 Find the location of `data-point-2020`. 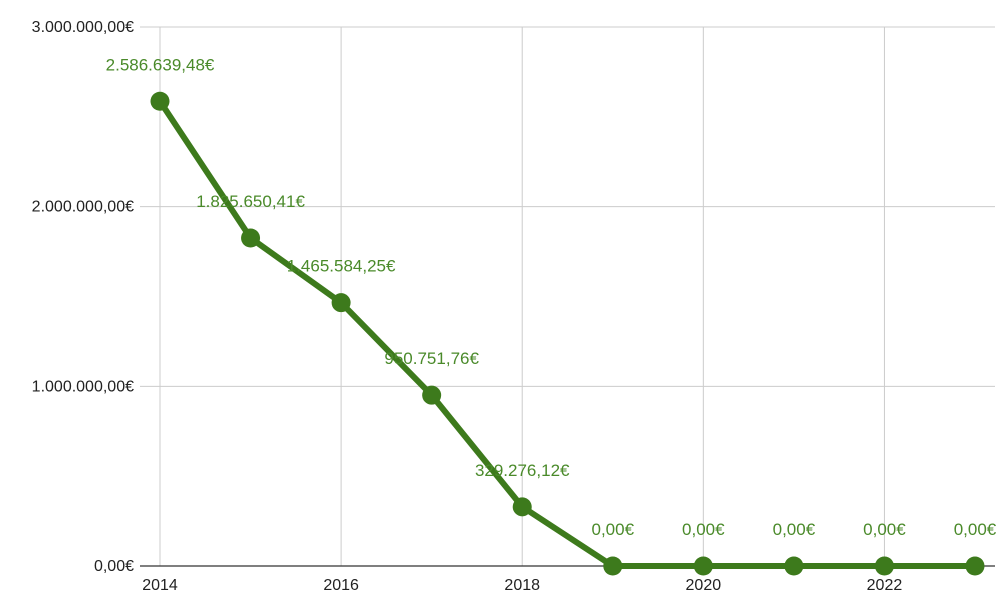

data-point-2020 is located at coordinates (703, 566).